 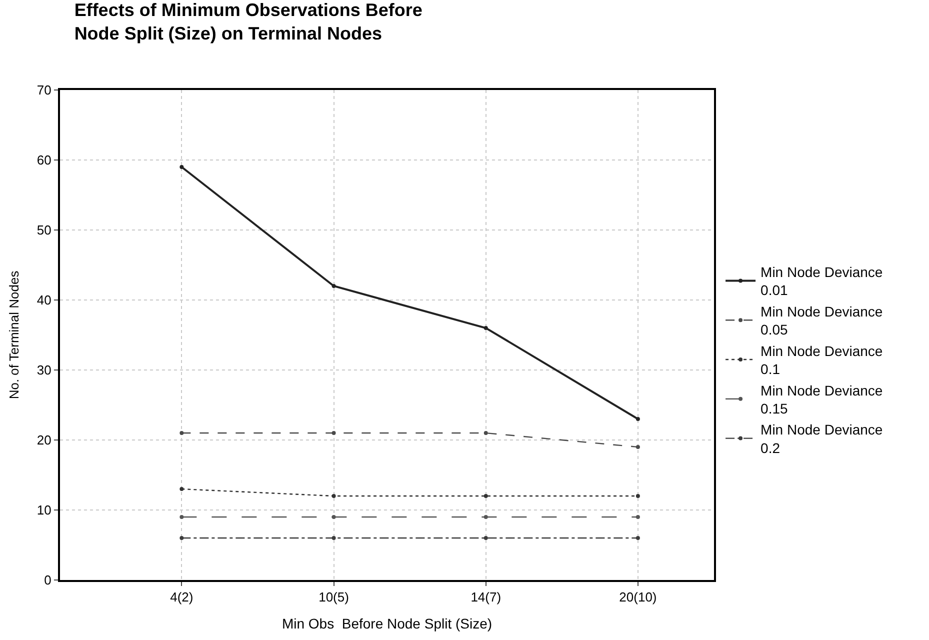 I want to click on x-axis-title: Min Obs Before Node Split (Size), so click(x=387, y=623).